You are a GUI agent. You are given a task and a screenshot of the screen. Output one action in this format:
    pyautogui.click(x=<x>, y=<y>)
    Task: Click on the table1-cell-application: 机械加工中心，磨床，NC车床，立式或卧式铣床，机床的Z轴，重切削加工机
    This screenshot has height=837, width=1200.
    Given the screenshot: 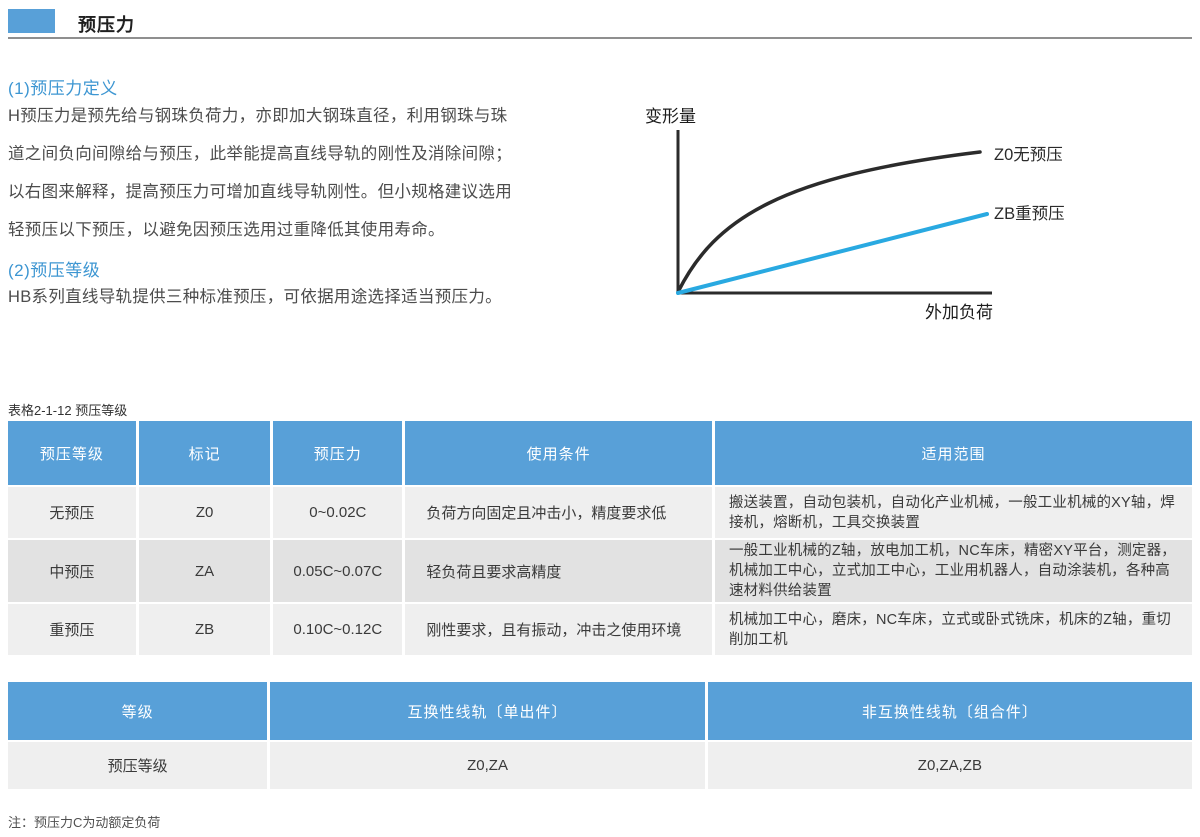 What is the action you would take?
    pyautogui.click(x=953, y=629)
    